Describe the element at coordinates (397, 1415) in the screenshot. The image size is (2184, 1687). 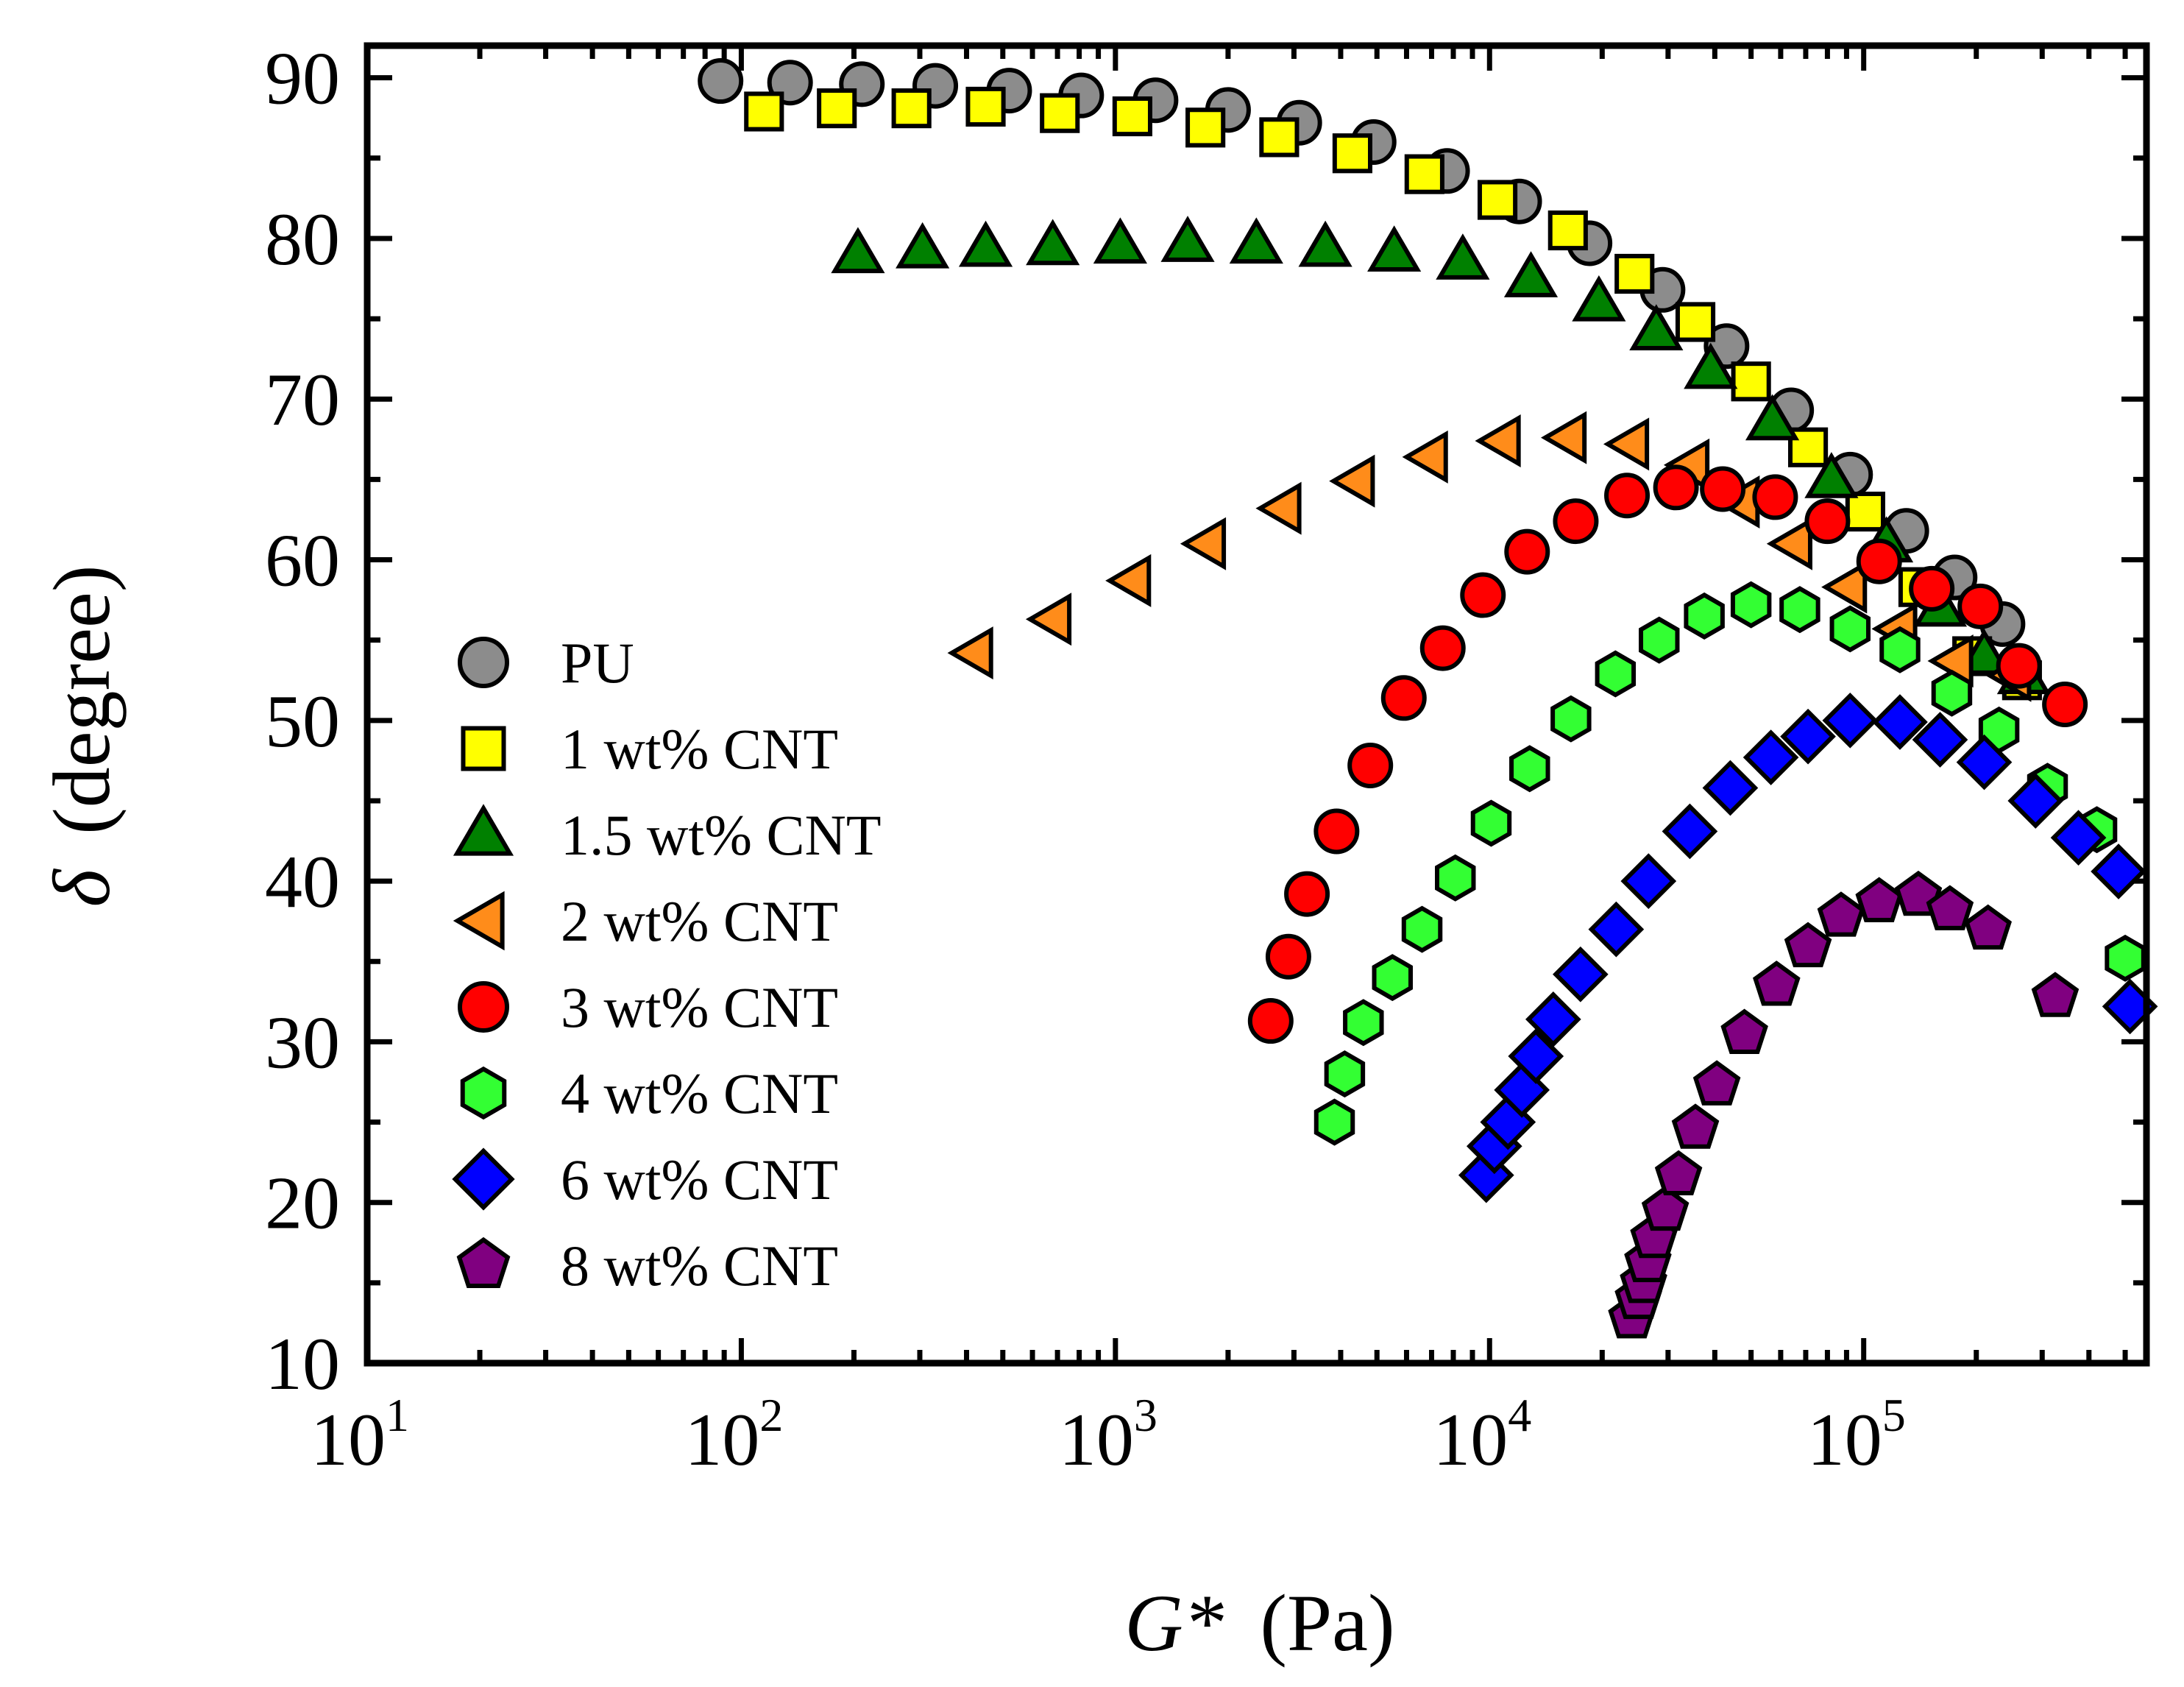
I see `x-tick-exponent: 1` at that location.